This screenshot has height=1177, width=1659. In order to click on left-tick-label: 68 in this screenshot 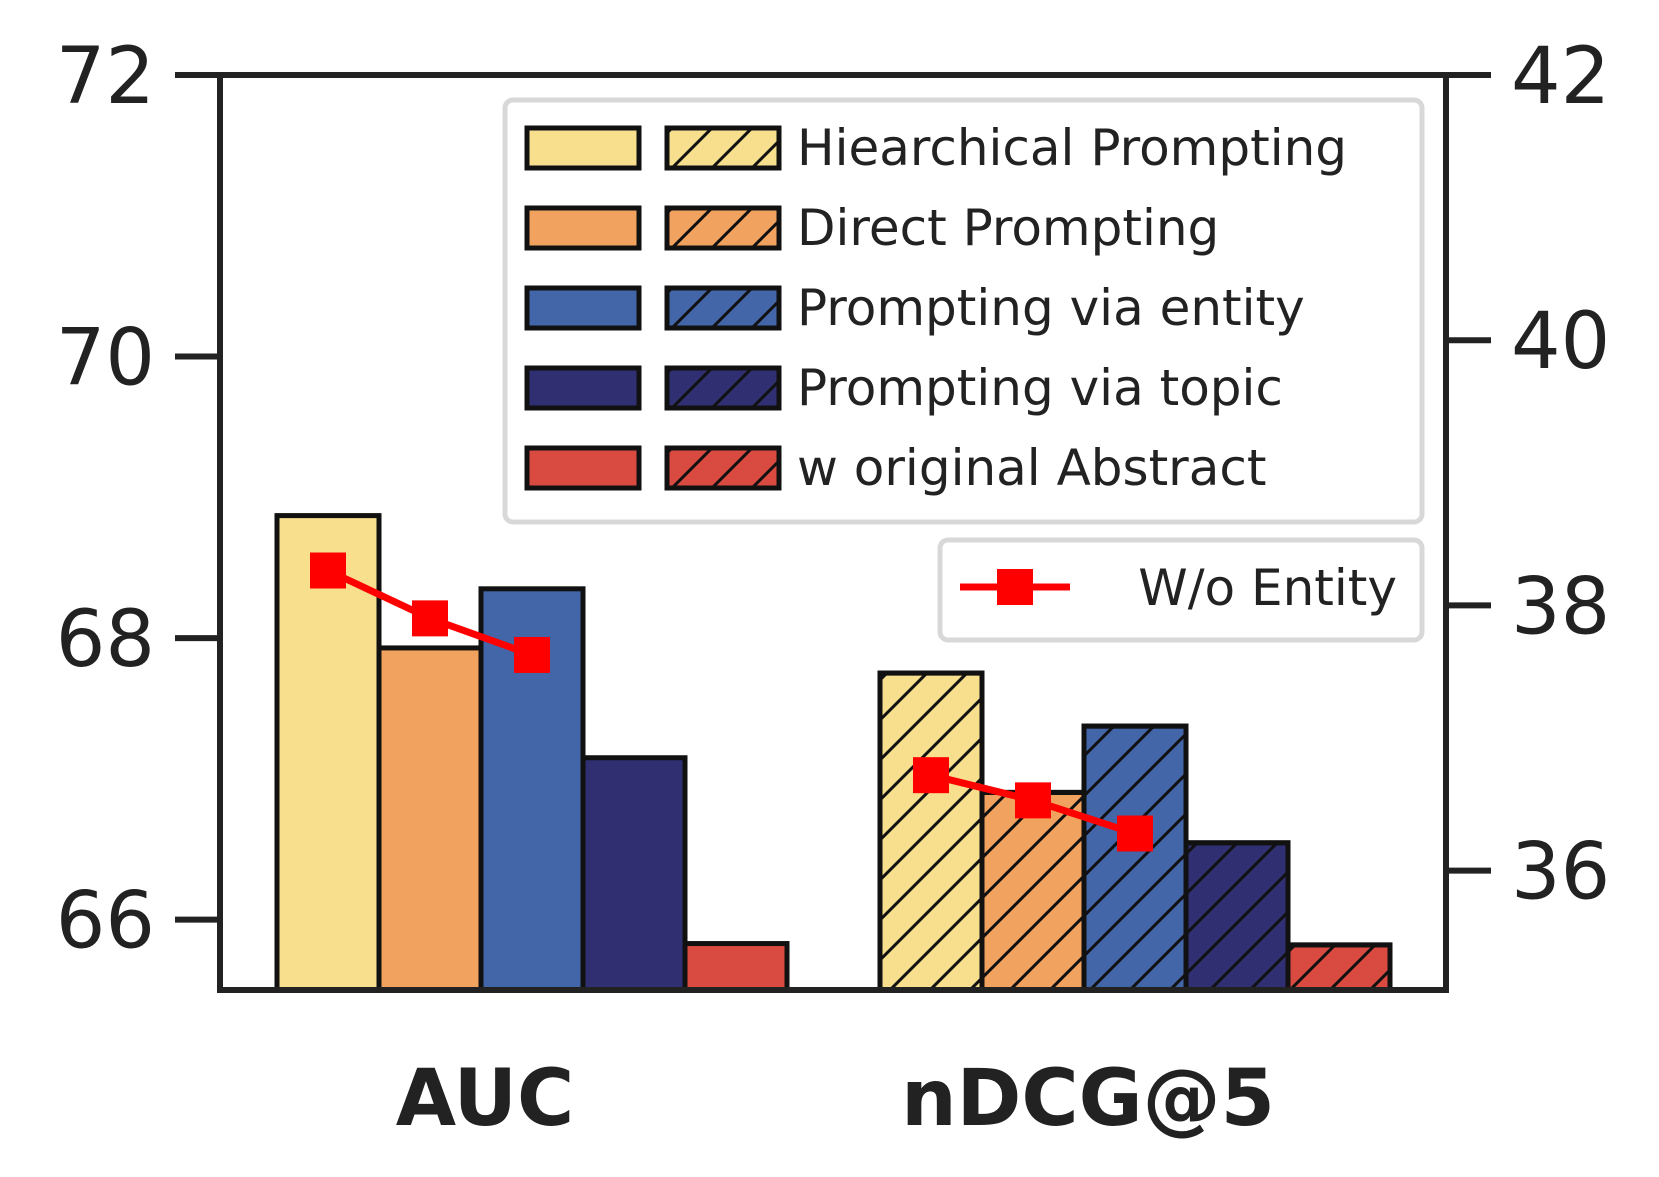, I will do `click(105, 640)`.